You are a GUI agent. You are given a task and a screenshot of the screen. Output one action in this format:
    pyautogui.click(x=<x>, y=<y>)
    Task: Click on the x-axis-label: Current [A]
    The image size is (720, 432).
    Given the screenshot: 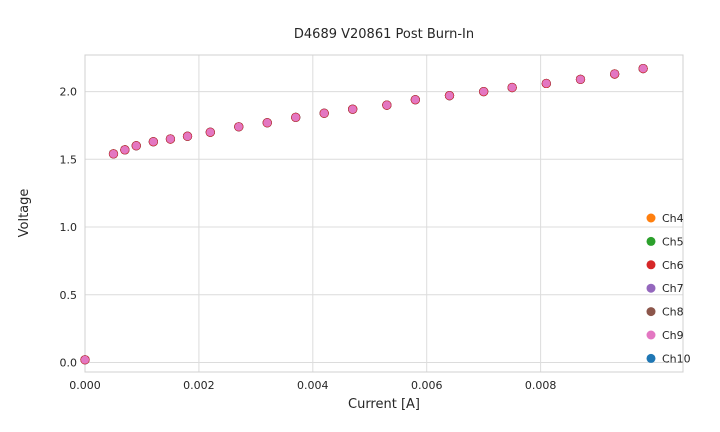 What is the action you would take?
    pyautogui.click(x=384, y=404)
    